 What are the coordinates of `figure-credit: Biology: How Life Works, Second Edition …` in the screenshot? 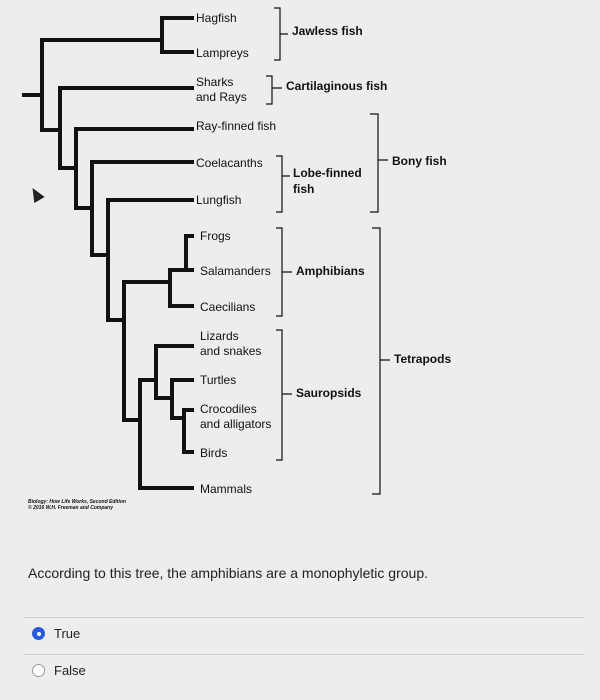 It's located at (77, 505).